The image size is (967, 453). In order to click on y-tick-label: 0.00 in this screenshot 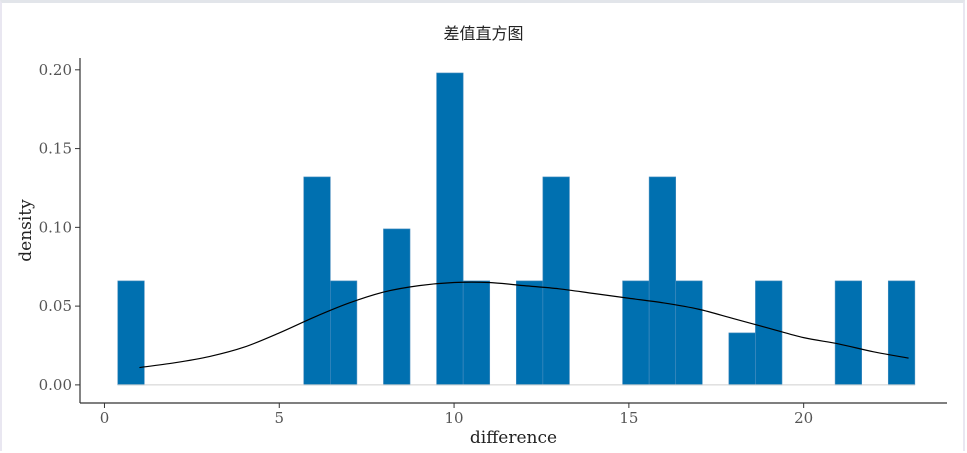, I will do `click(55, 385)`.